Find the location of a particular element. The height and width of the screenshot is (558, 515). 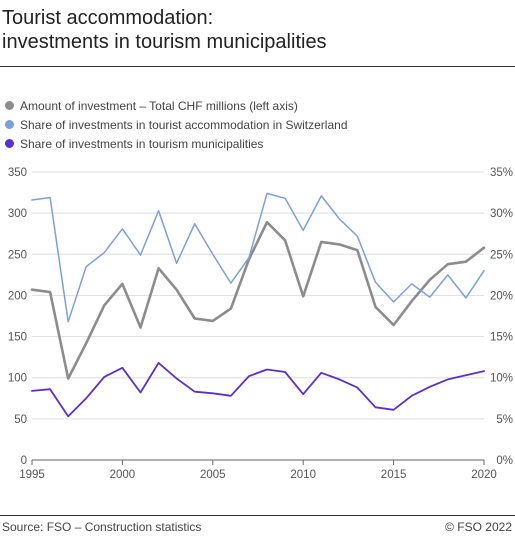

copyright-note: © FSO 2022 is located at coordinates (478, 527).